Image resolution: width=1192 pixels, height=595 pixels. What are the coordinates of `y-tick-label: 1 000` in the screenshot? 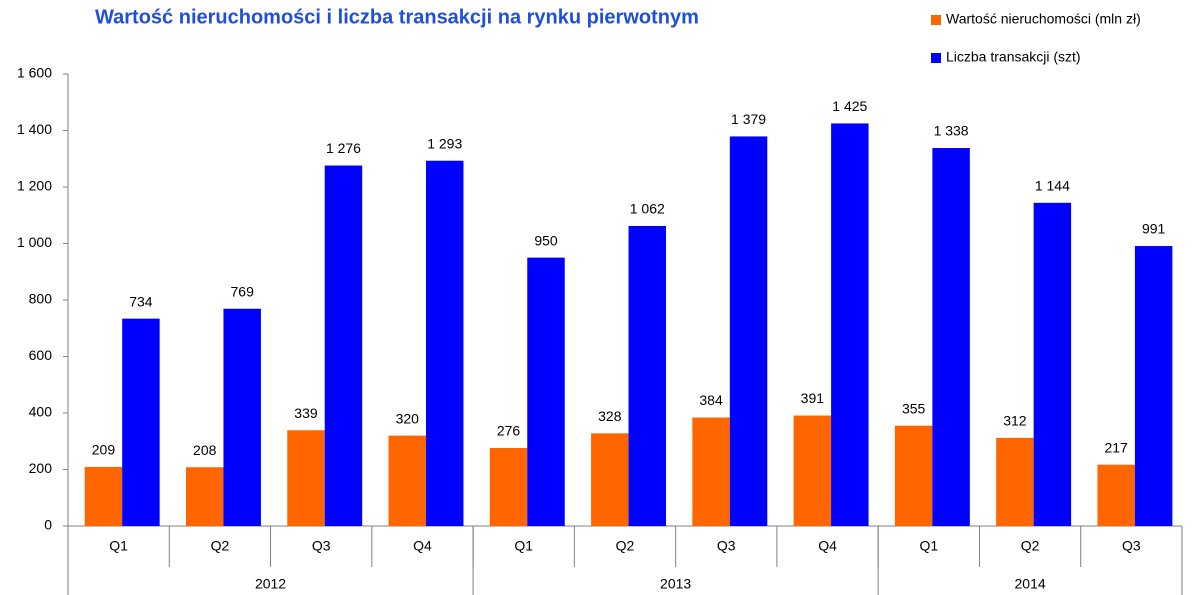 It's located at (34, 242).